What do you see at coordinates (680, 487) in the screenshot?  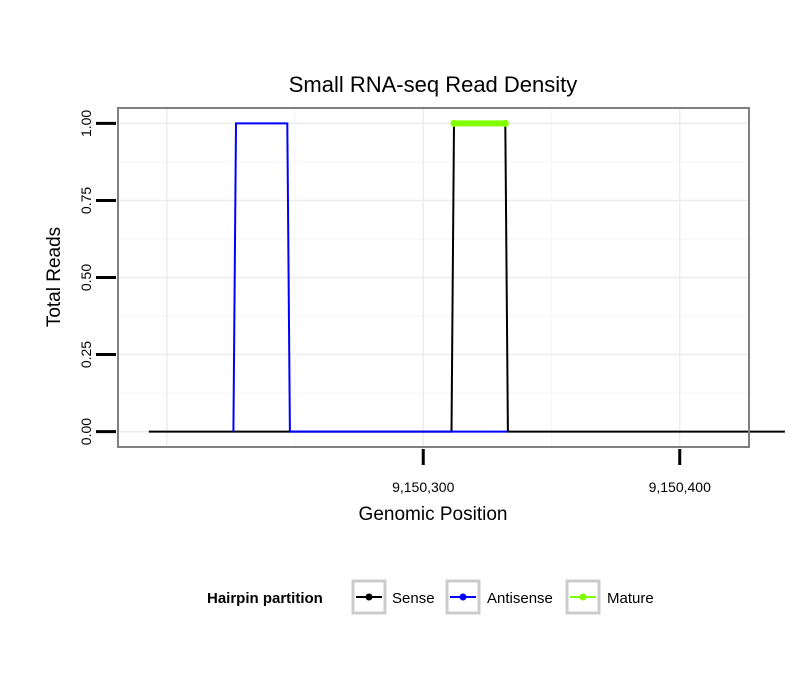 I see `x-tick-label: 9,150,400` at bounding box center [680, 487].